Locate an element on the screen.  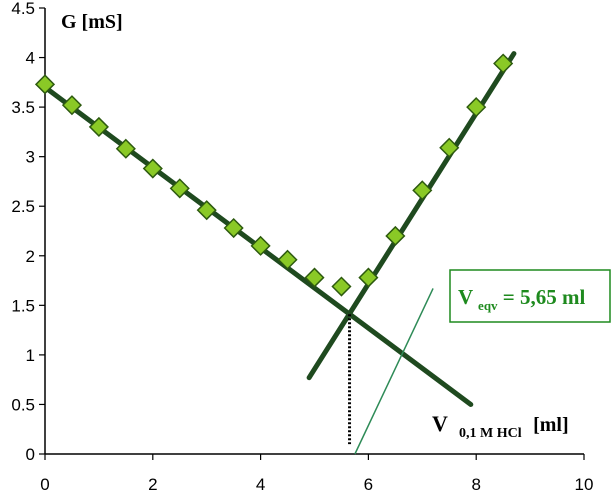
y-tick-label: 2 is located at coordinates (30, 256).